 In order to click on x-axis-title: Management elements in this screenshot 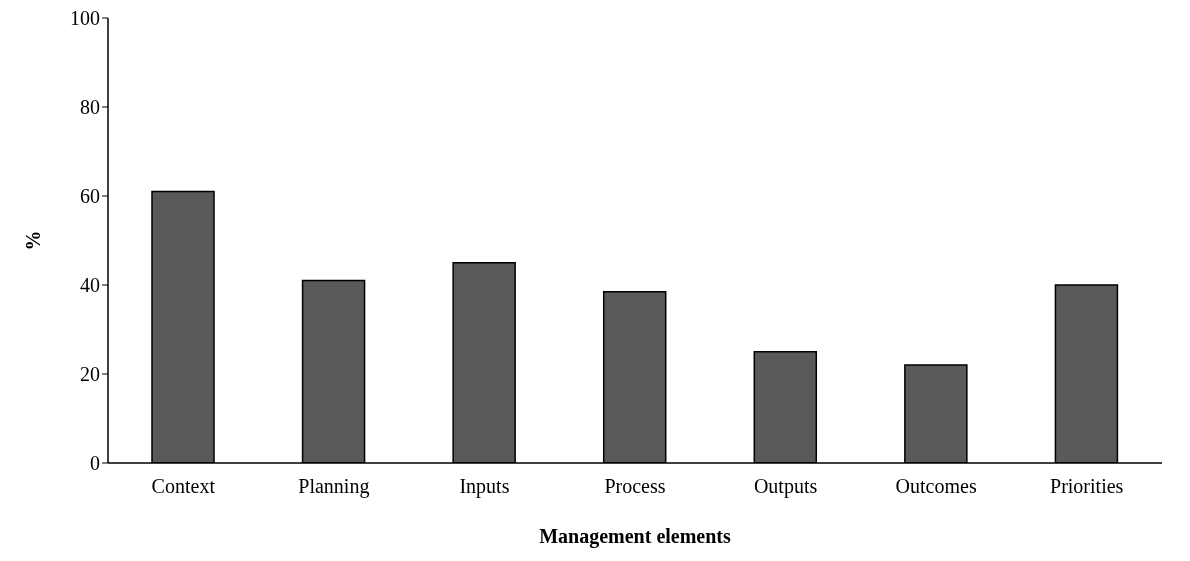, I will do `click(635, 536)`.